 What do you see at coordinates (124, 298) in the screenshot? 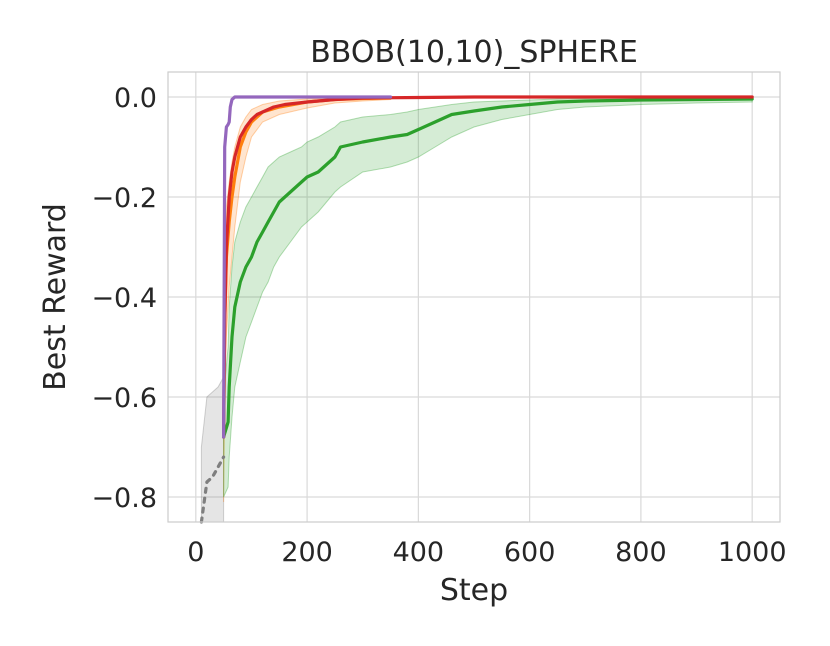
I see `y-tick-label: −0.4` at bounding box center [124, 298].